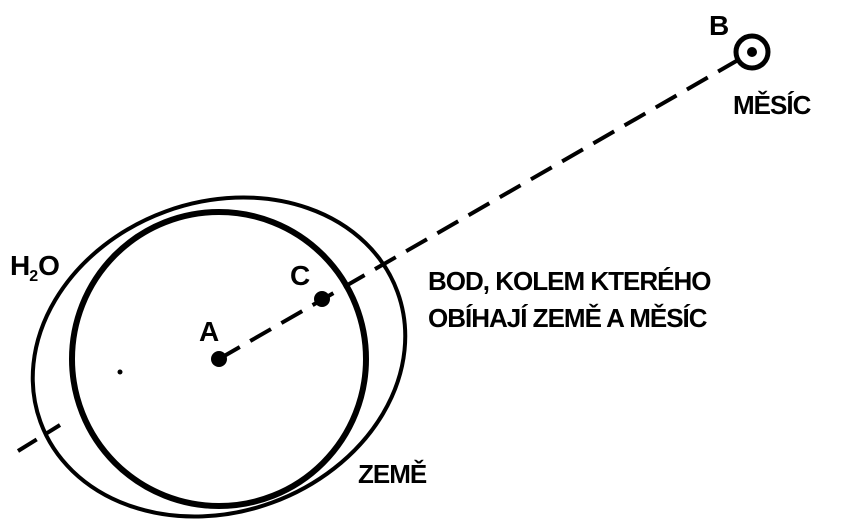  What do you see at coordinates (49, 265) in the screenshot?
I see `label-h2o-o: O` at bounding box center [49, 265].